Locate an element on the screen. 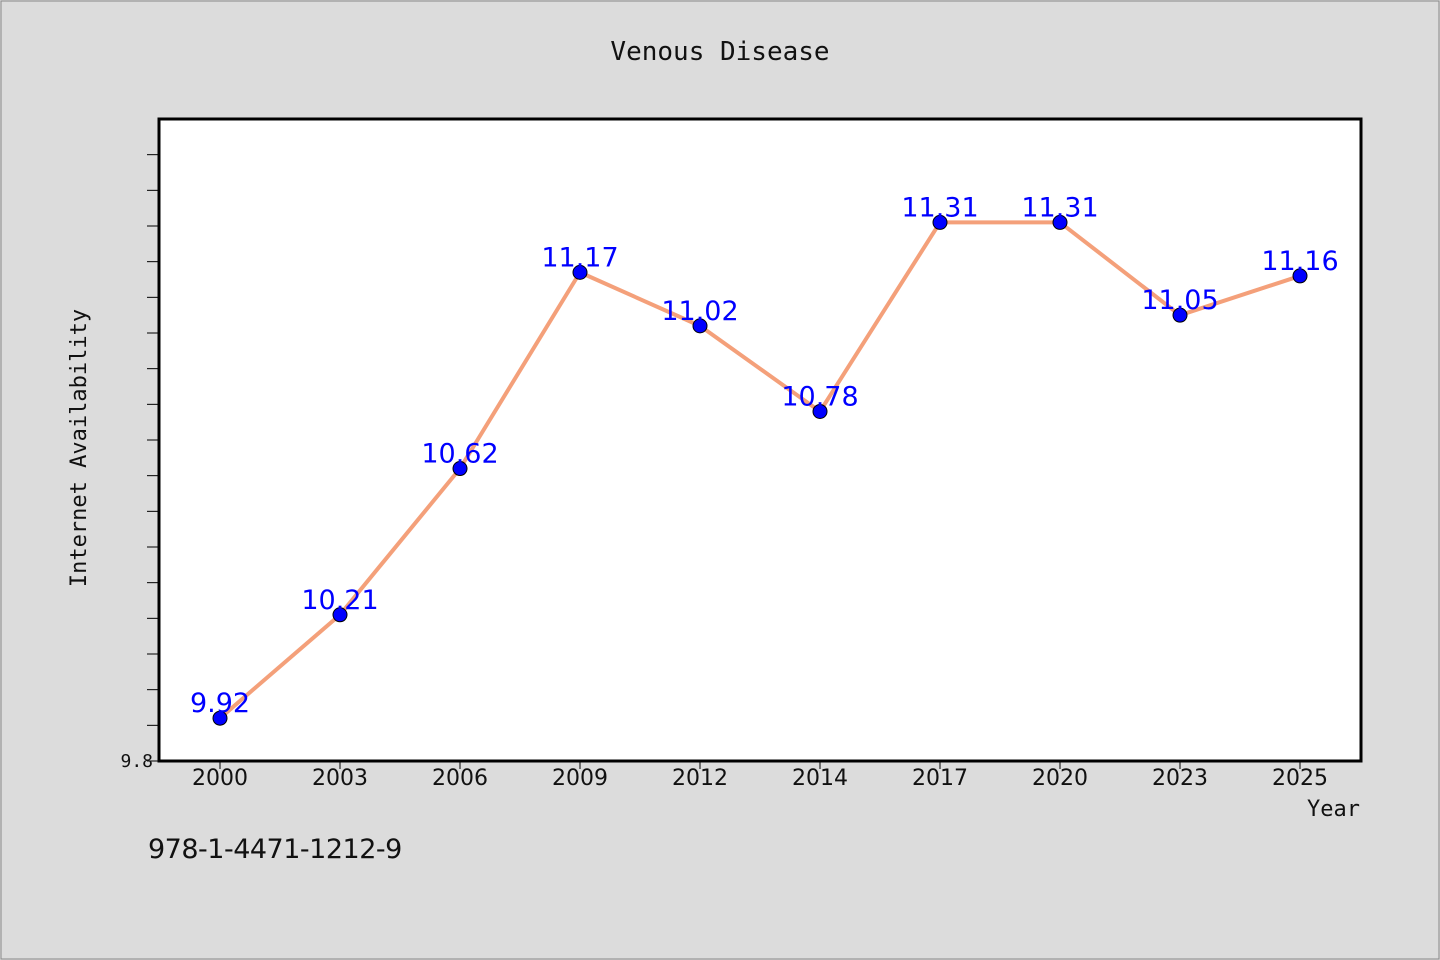  data-label: 10.62 is located at coordinates (459, 454).